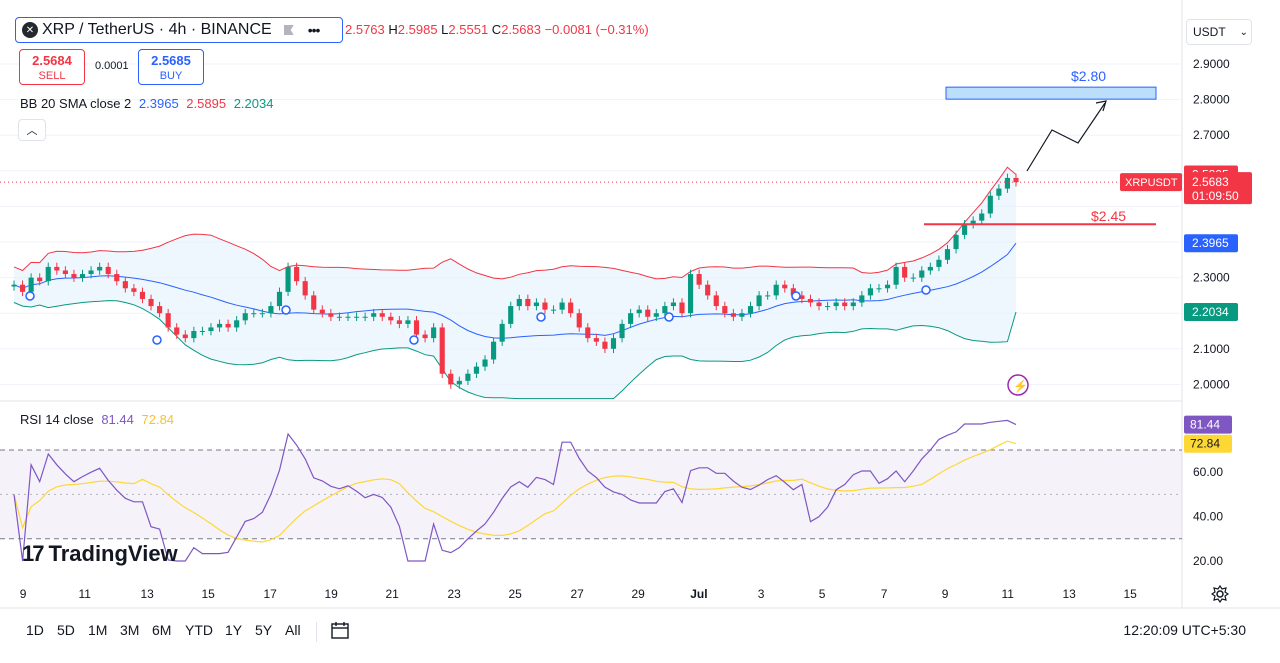 This screenshot has height=663, width=1280. What do you see at coordinates (822, 594) in the screenshot?
I see `time-tick-label: 5` at bounding box center [822, 594].